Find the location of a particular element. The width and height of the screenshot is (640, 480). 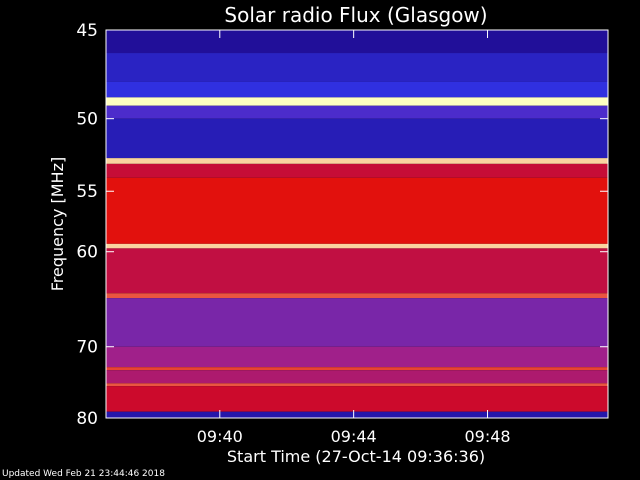

x-tick-label: 09:40 is located at coordinates (220, 436).